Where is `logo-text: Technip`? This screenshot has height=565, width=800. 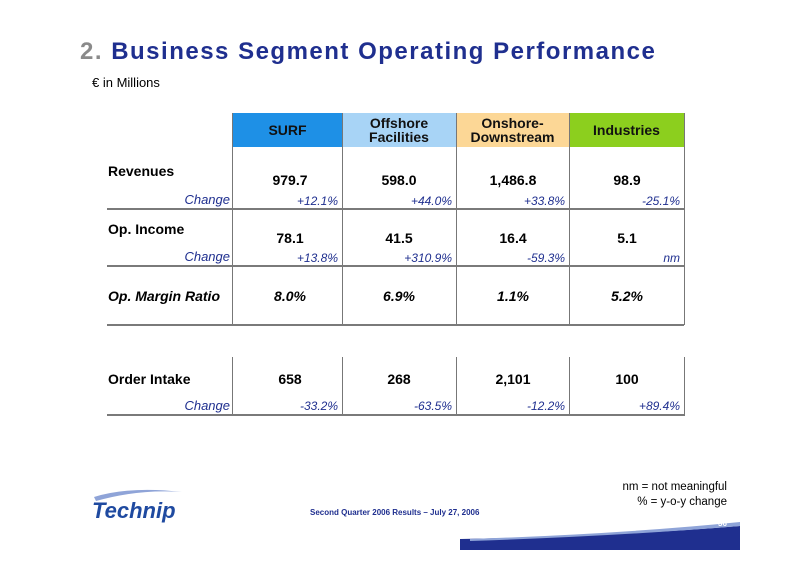
logo-text: Technip is located at coordinates (134, 510).